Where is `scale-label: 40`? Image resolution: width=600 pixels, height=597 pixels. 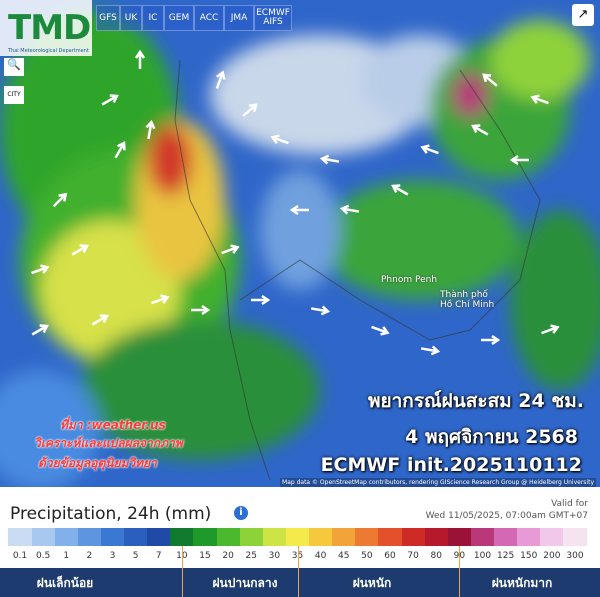 scale-label: 40 is located at coordinates (320, 556).